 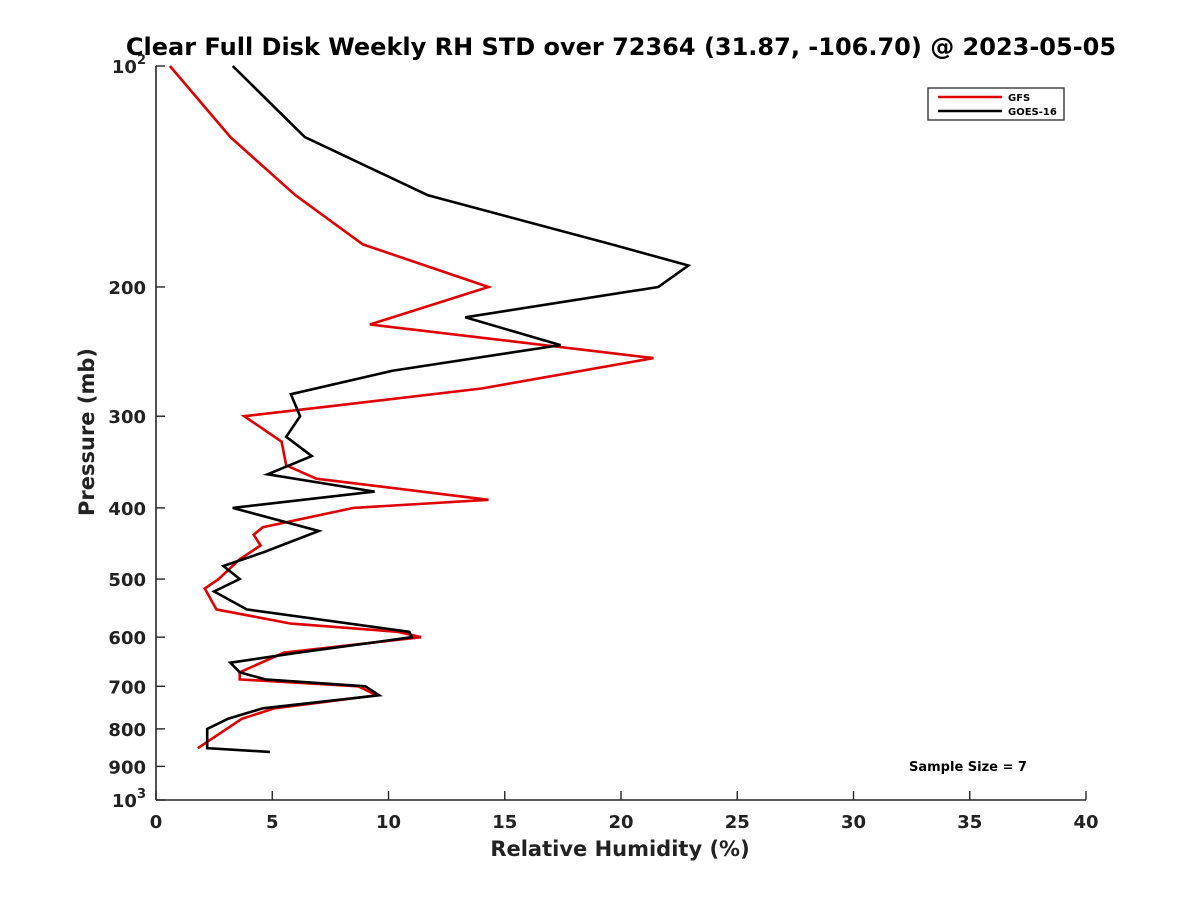 I want to click on x-tick-label: 20, so click(x=620, y=822).